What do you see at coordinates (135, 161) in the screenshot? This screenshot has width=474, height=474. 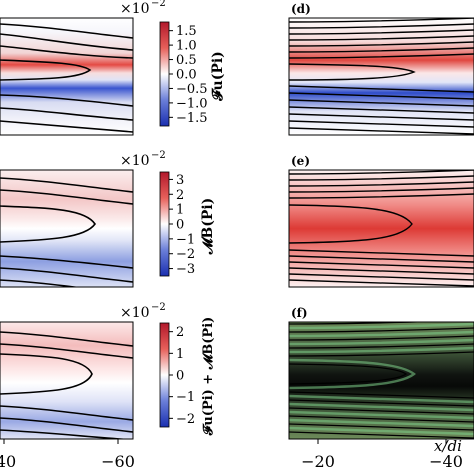 I see `multiplier-b-base: ×10` at bounding box center [135, 161].